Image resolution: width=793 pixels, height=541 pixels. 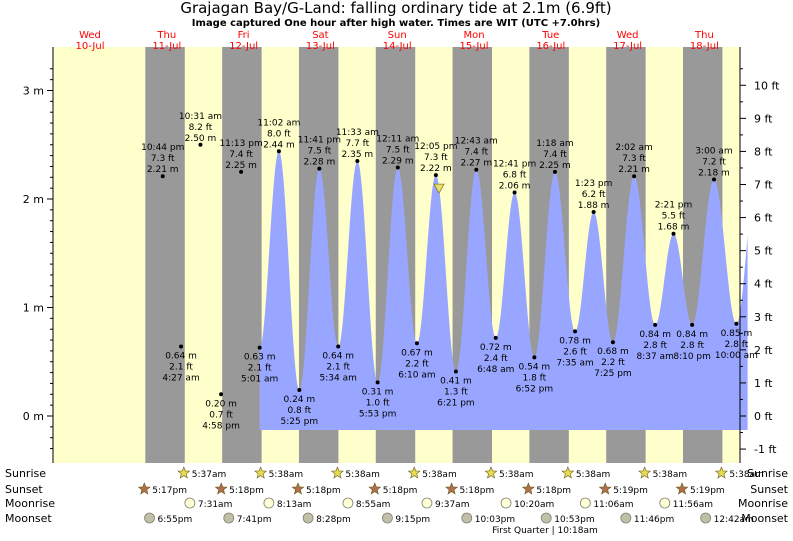 What do you see at coordinates (373, 505) in the screenshot?
I see `moonrise-time: 8:55am` at bounding box center [373, 505].